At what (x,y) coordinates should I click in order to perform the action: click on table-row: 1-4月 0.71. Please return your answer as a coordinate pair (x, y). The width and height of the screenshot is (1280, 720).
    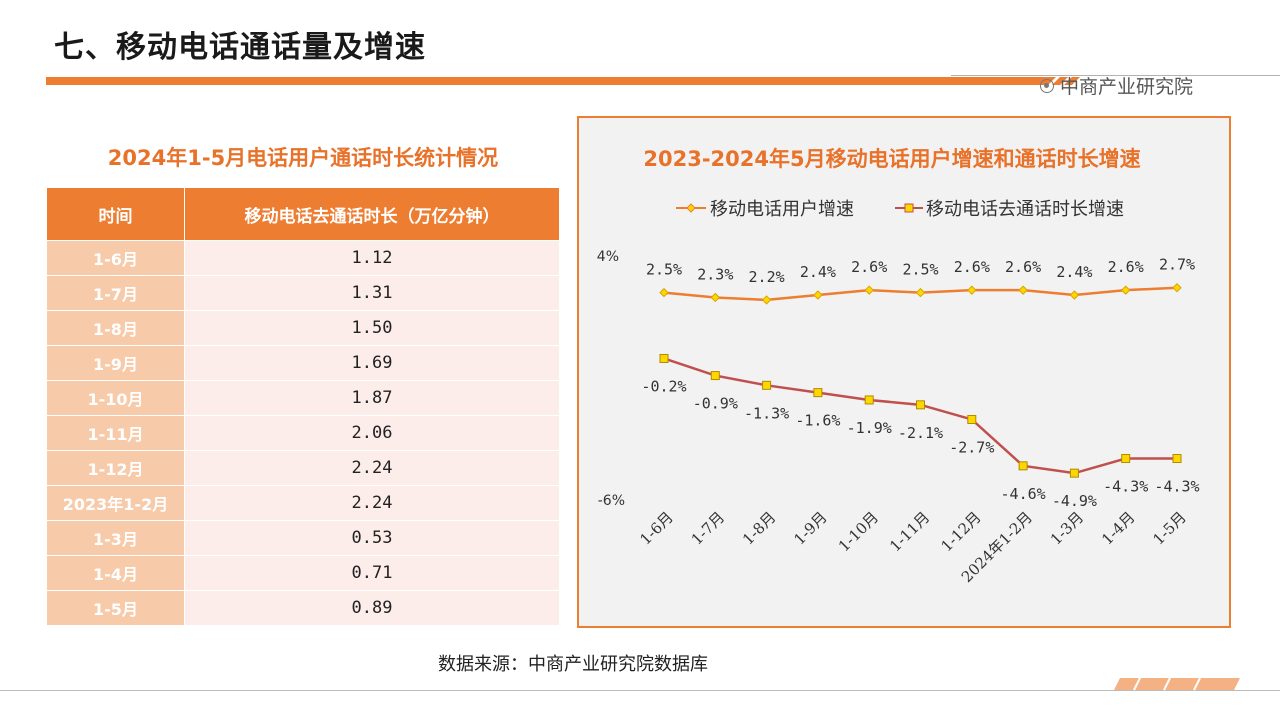
    Looking at the image, I should click on (303, 573).